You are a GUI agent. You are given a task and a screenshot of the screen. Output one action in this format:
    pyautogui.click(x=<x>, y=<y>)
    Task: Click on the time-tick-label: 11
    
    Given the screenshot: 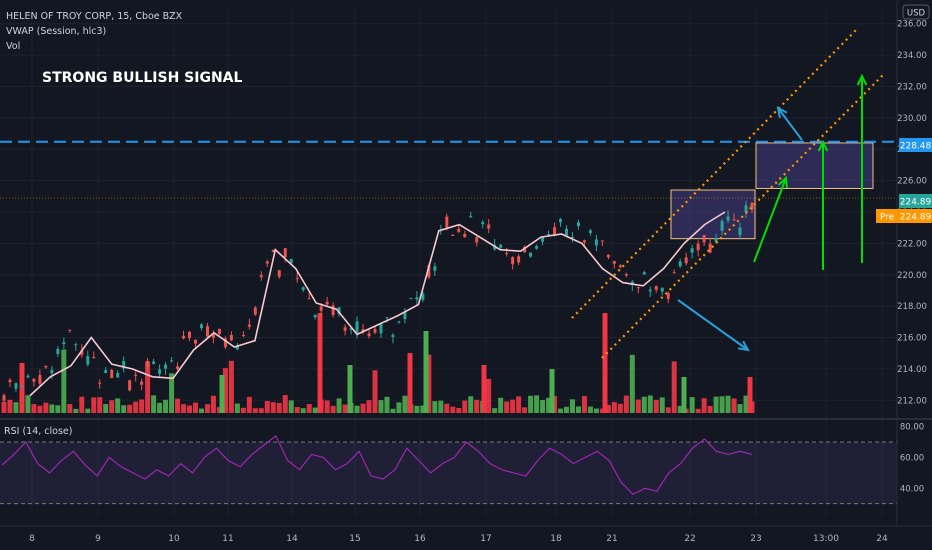 What is the action you would take?
    pyautogui.click(x=227, y=539)
    